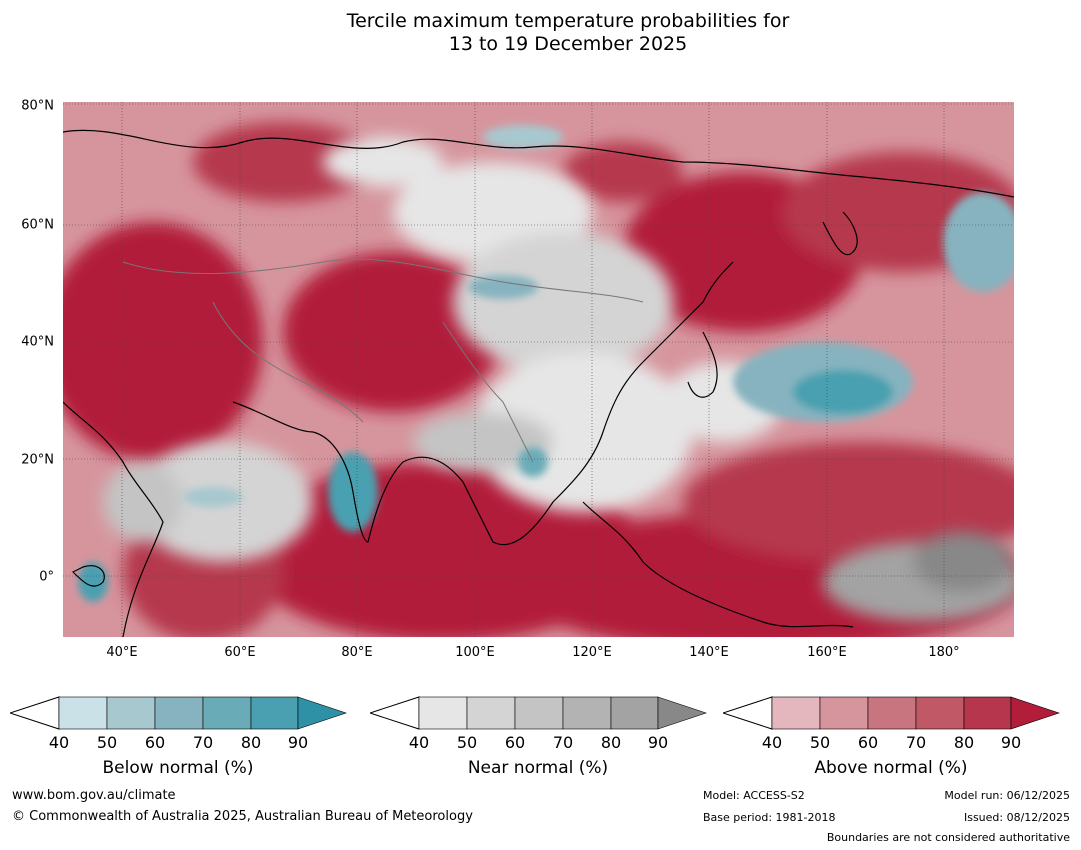 This screenshot has height=850, width=1081. What do you see at coordinates (155, 742) in the screenshot?
I see `colorbar-below-tick: 60` at bounding box center [155, 742].